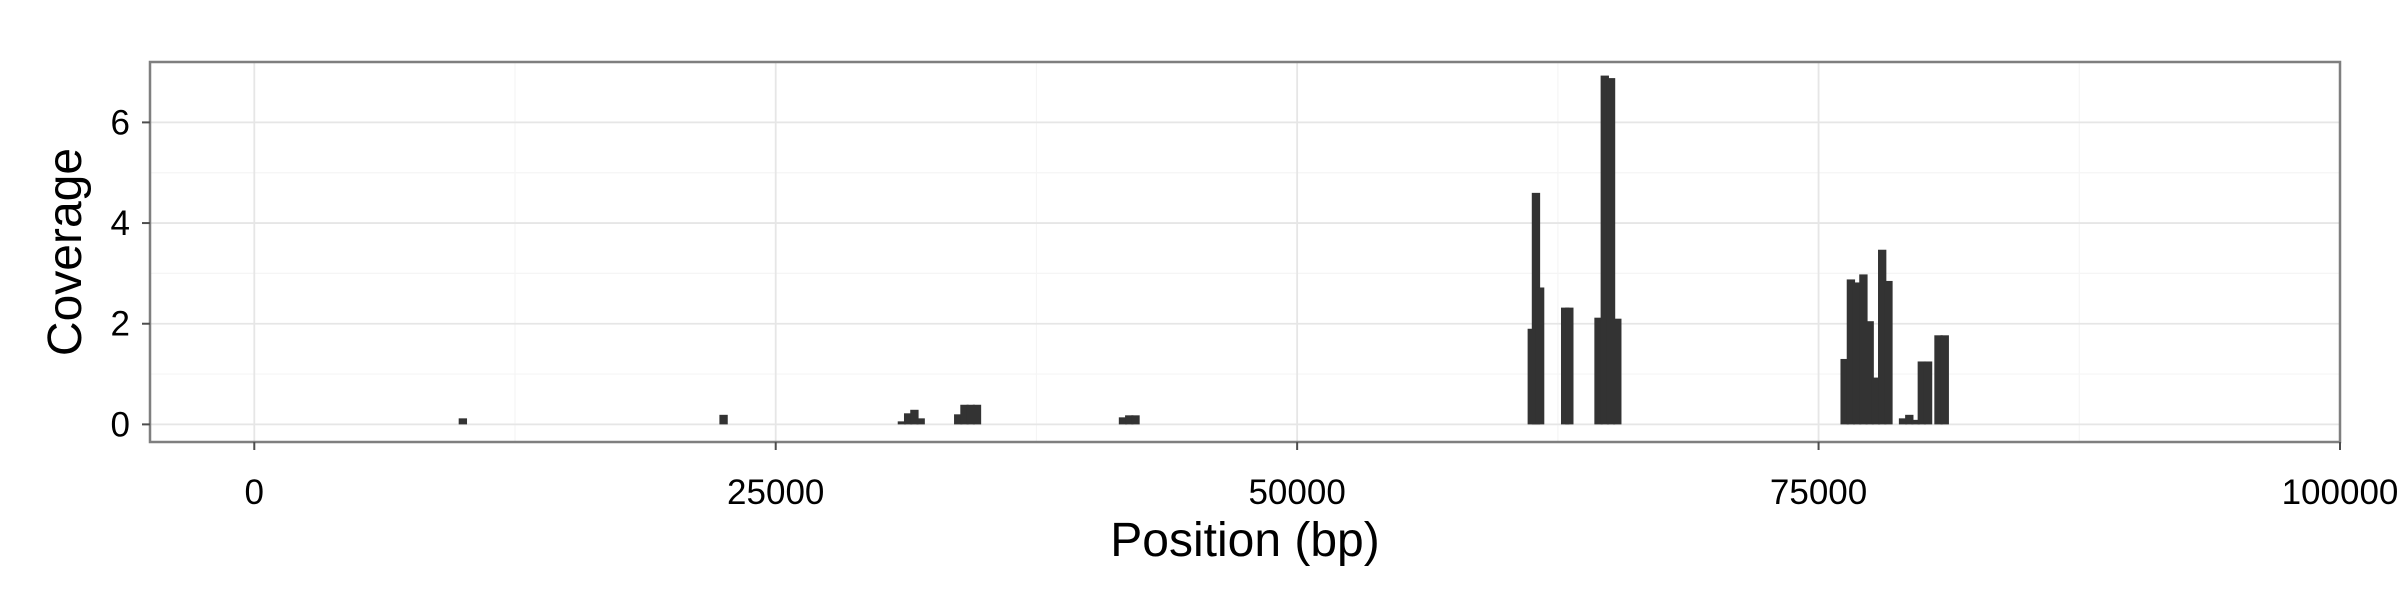  What do you see at coordinates (775, 492) in the screenshot?
I see `x-tick-label: 25000` at bounding box center [775, 492].